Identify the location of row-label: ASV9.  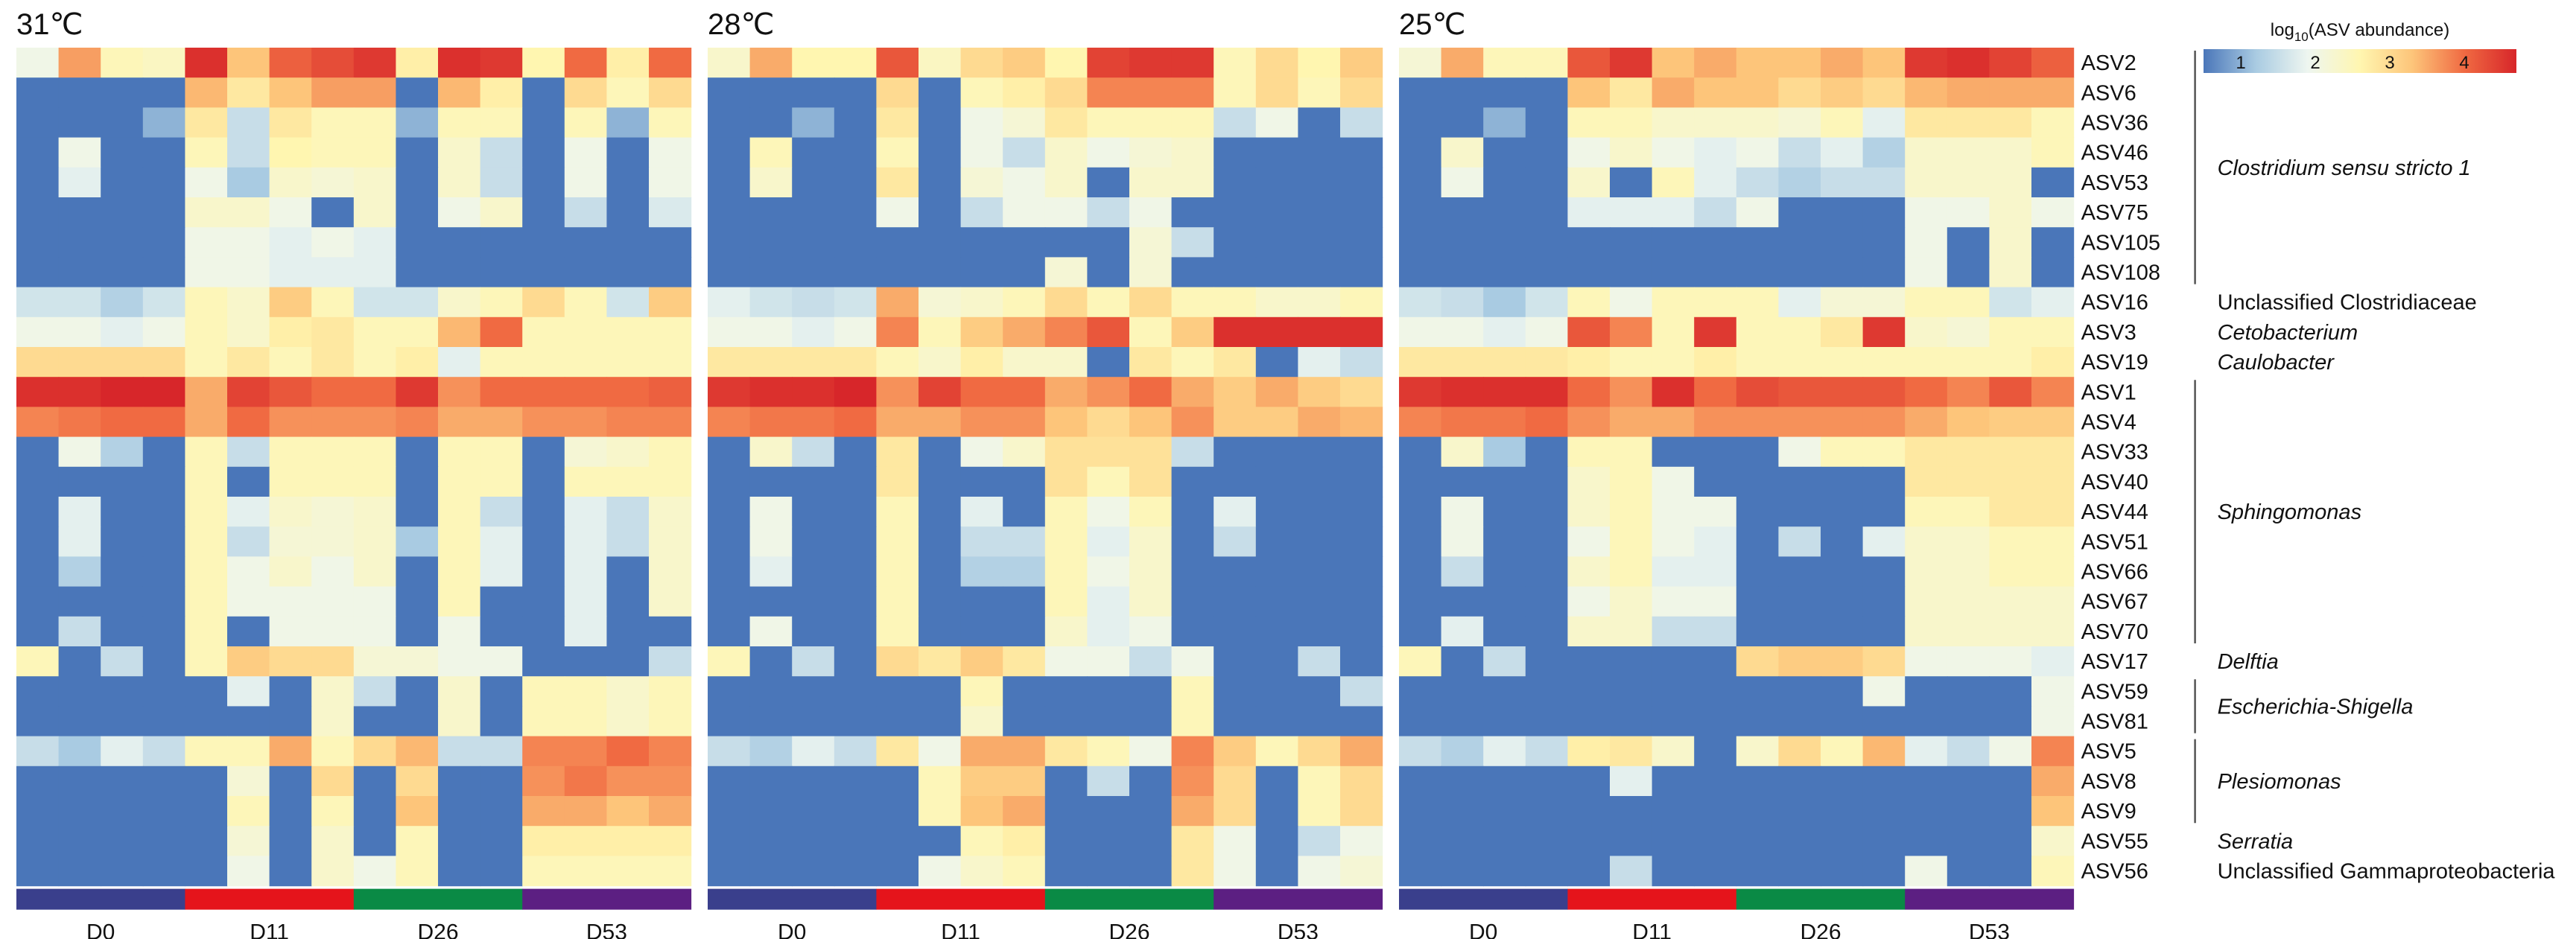
(2109, 812).